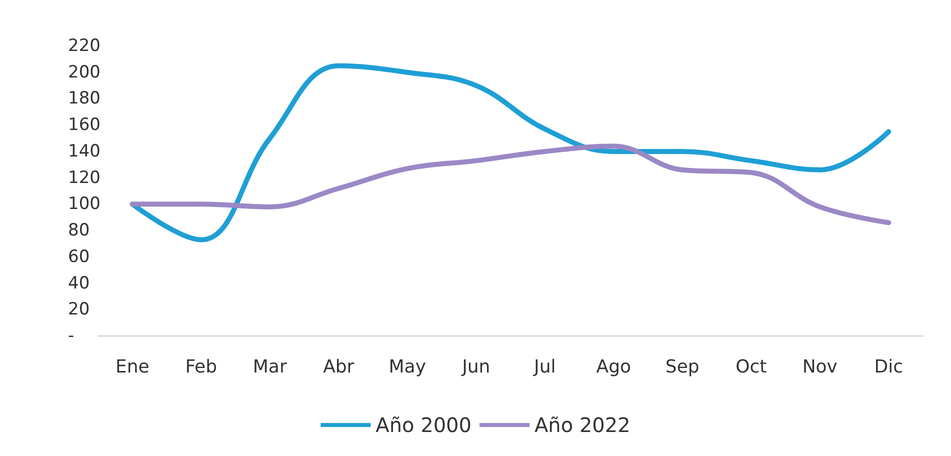 Image resolution: width=951 pixels, height=456 pixels. What do you see at coordinates (424, 425) in the screenshot?
I see `legend-label: Año 2000` at bounding box center [424, 425].